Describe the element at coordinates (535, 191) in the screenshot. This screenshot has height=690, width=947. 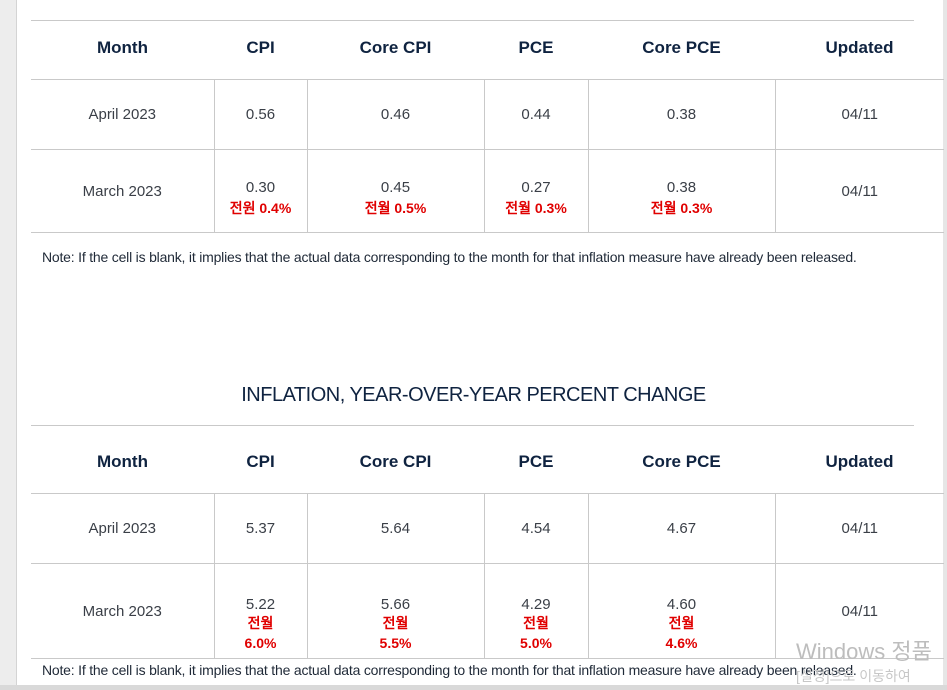
I see `cell-pce: 0.27 전월 0.3%` at that location.